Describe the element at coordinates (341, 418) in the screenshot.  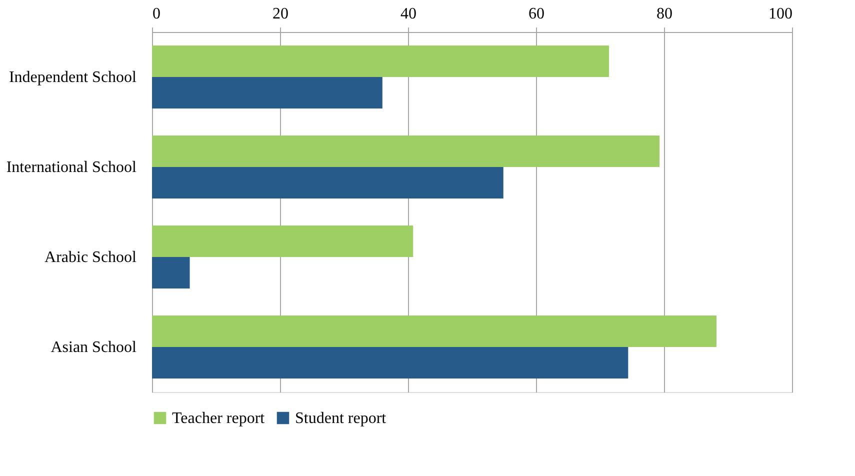
I see `legend-label: Student report` at that location.